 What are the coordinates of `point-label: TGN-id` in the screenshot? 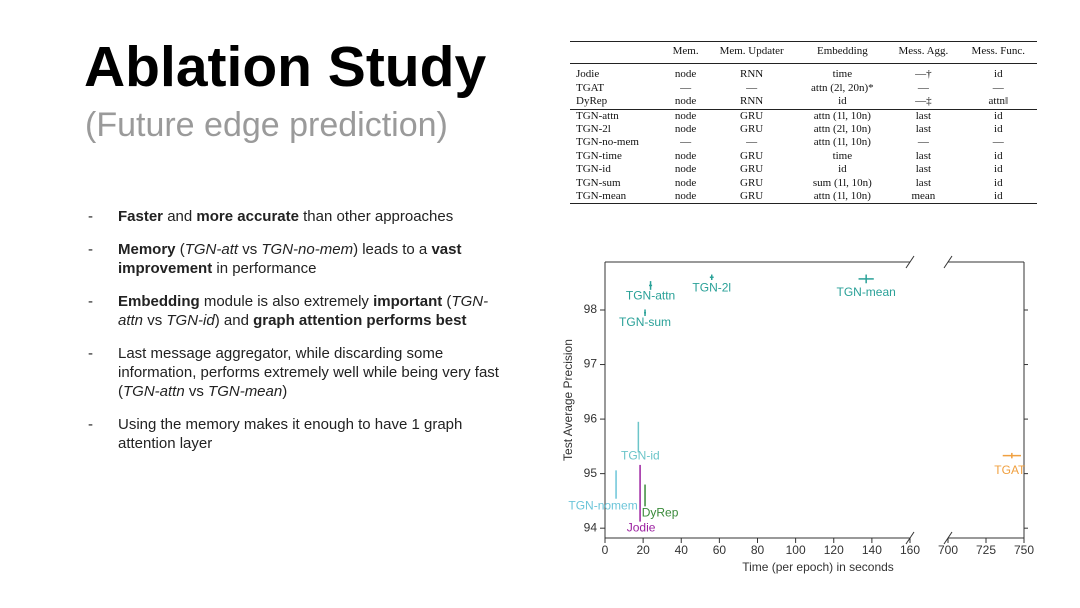 It's located at (640, 455).